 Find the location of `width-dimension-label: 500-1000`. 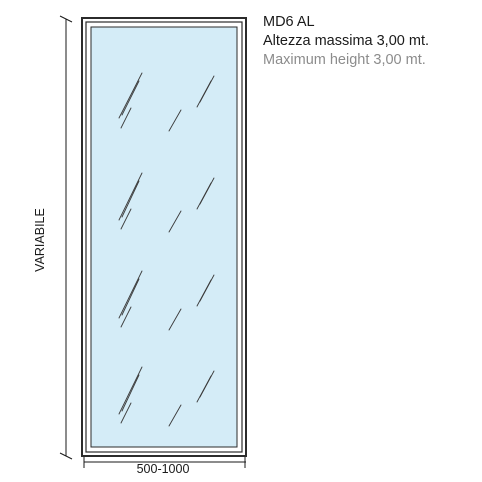

width-dimension-label: 500-1000 is located at coordinates (163, 469).